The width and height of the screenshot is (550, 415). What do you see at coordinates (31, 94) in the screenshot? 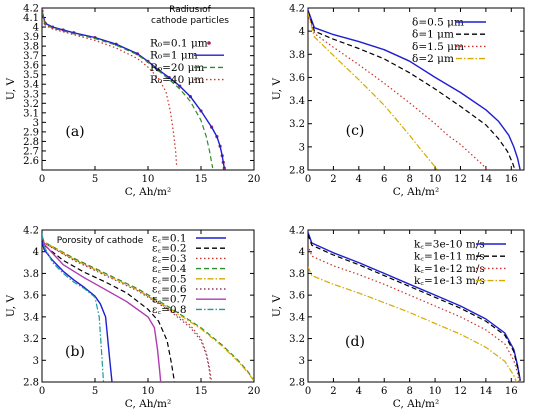
I see `y-tick-label: 3.3` at bounding box center [31, 94].